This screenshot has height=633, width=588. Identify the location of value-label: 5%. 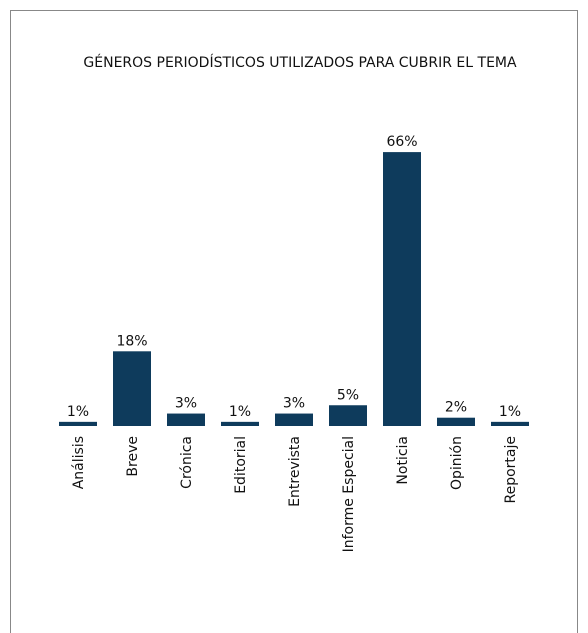
(348, 395).